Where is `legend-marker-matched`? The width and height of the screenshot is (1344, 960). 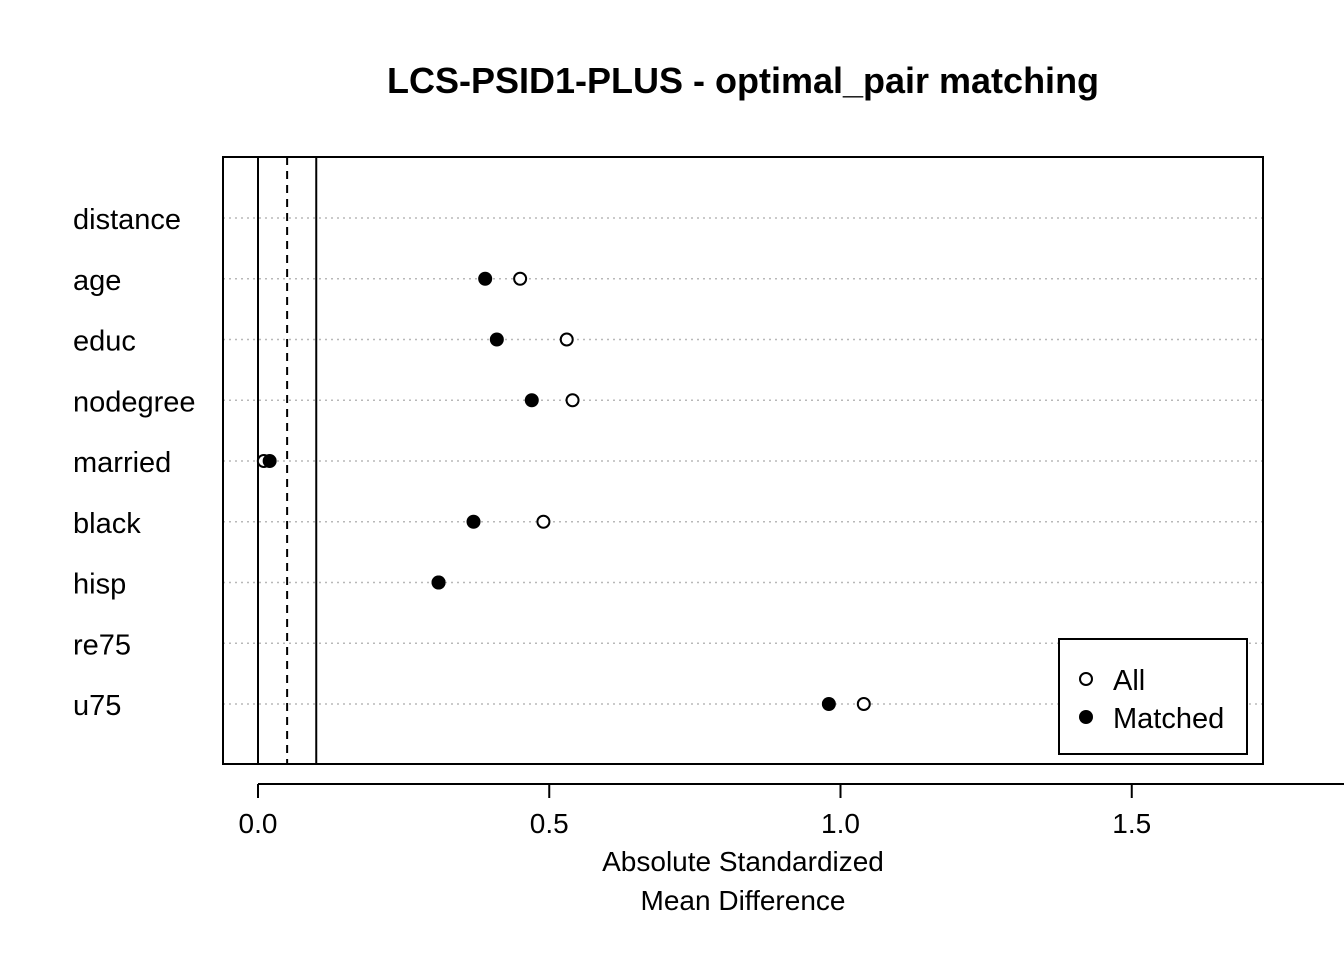
legend-marker-matched is located at coordinates (1086, 717).